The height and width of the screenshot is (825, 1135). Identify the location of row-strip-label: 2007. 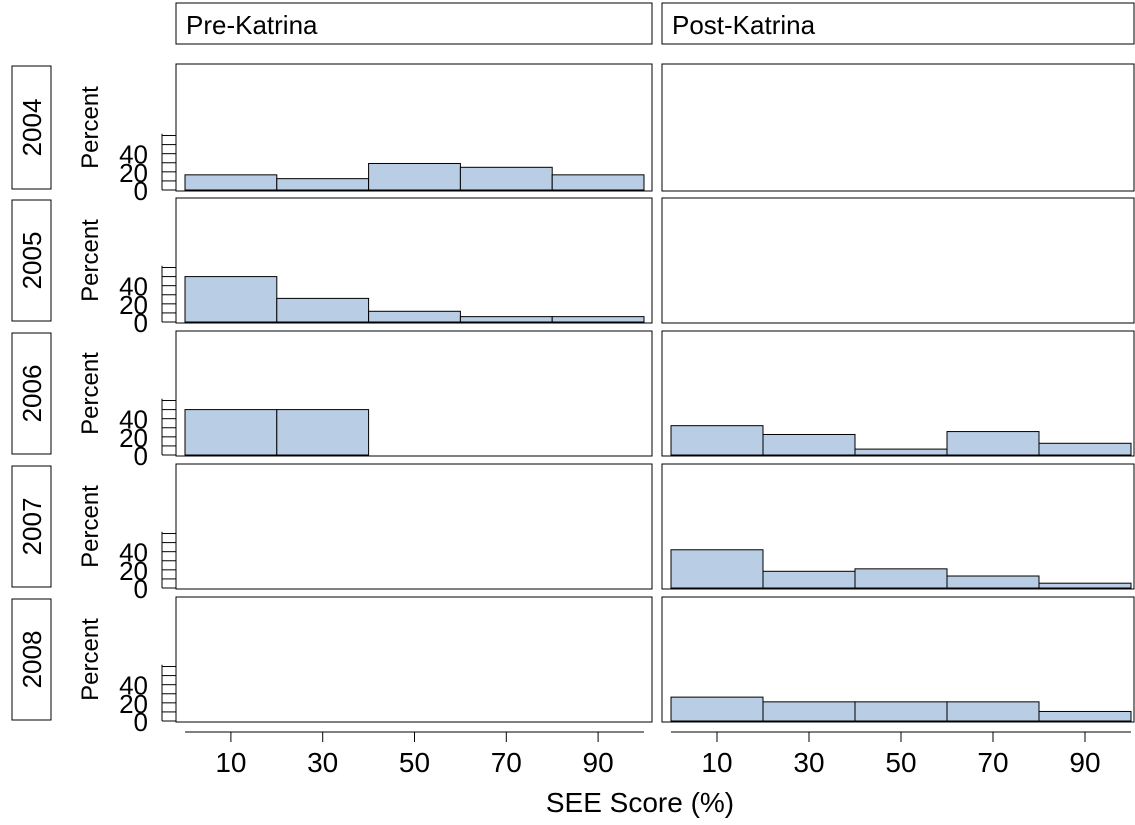
(32, 527).